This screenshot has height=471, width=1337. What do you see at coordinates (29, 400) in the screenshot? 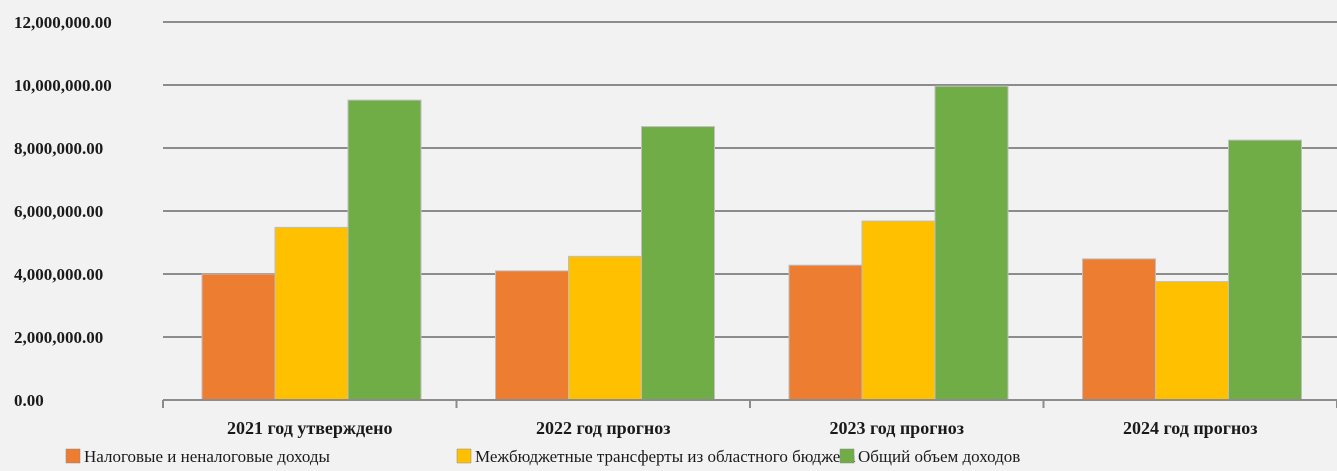
I see `y-tick-label: 0.00` at bounding box center [29, 400].